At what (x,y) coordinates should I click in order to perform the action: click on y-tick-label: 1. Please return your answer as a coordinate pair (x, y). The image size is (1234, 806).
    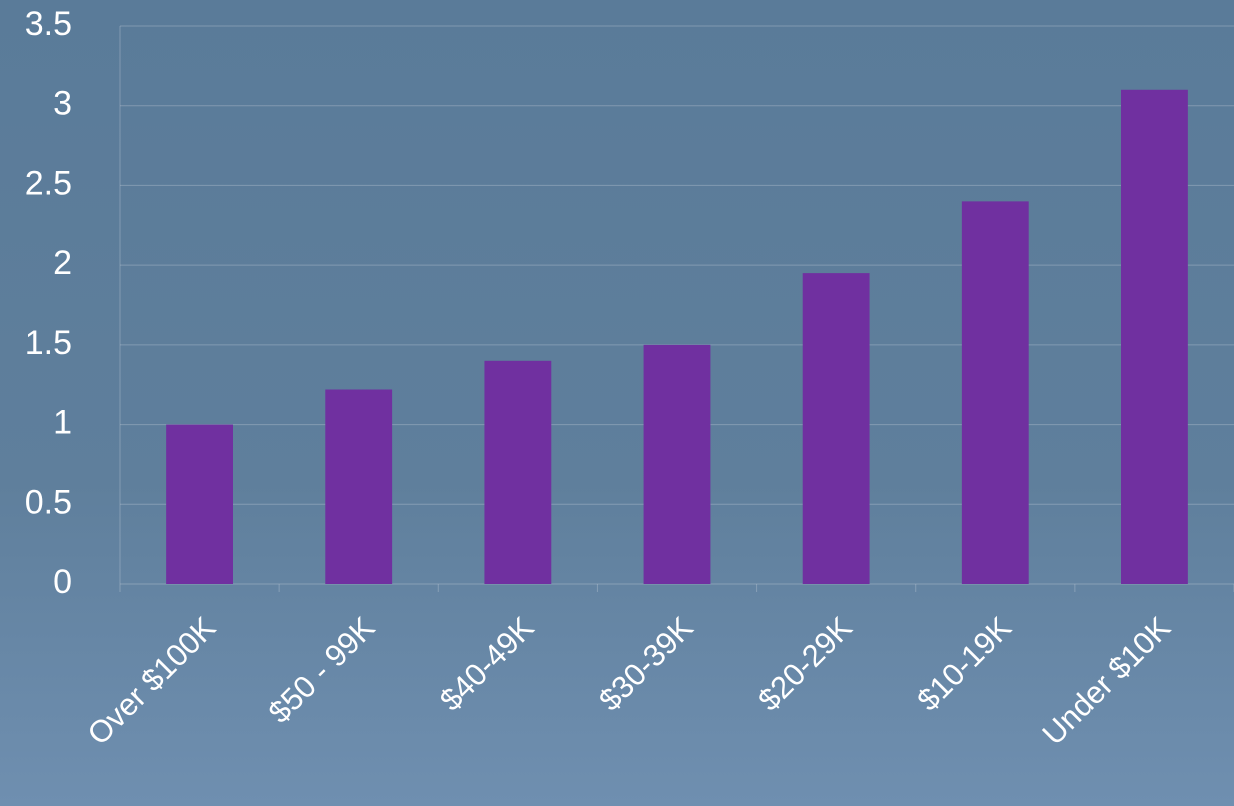
    Looking at the image, I should click on (62, 423).